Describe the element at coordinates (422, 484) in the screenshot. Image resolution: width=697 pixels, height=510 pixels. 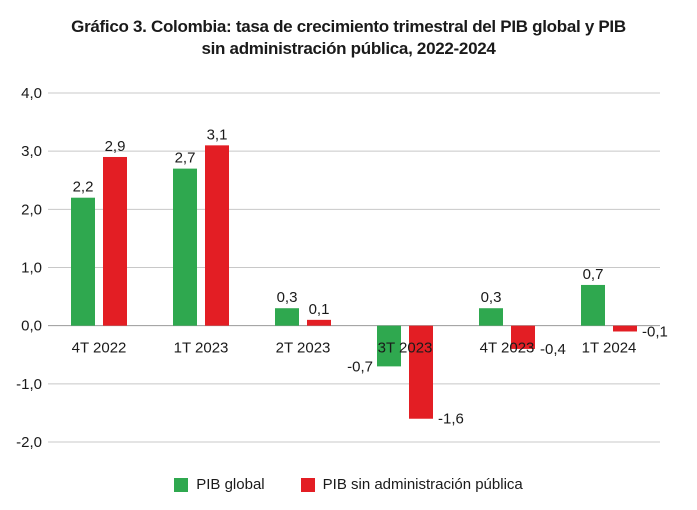
I see `legend-label-pib-sin-admin: PIB sin administración pública` at that location.